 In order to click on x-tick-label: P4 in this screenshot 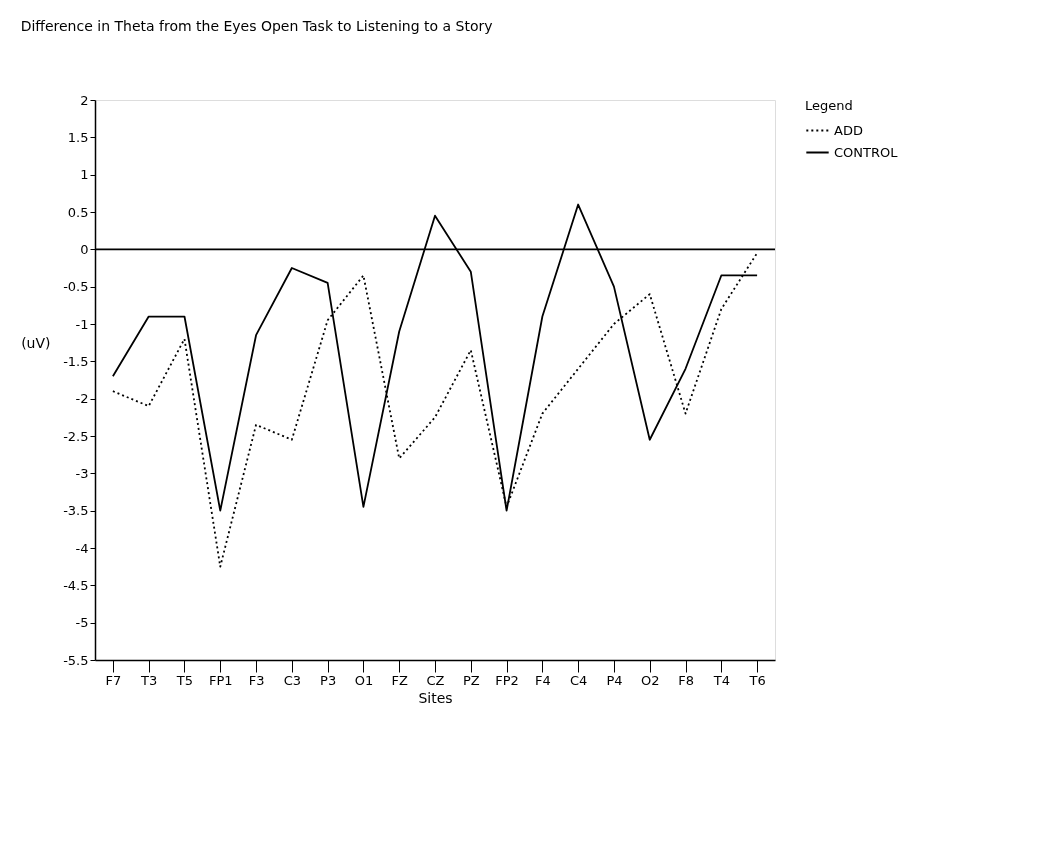, I will do `click(614, 680)`.